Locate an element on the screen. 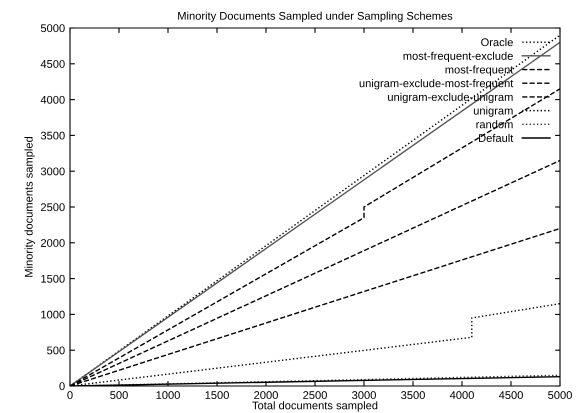 Image resolution: width=576 pixels, height=413 pixels. y-tick-label: 500 is located at coordinates (56, 350).